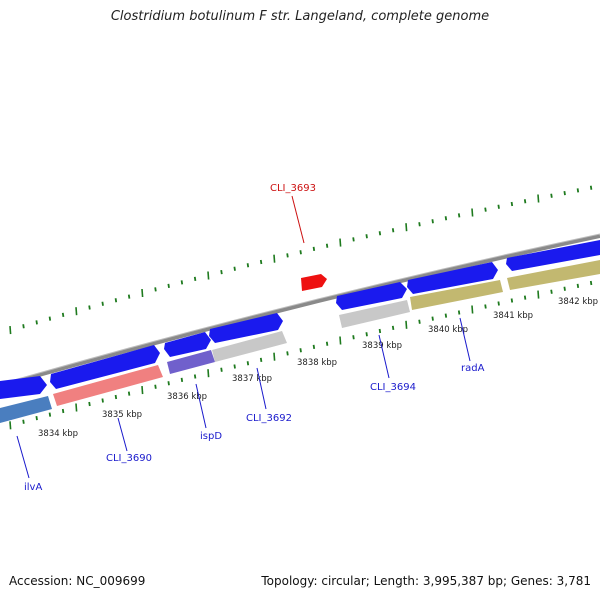  What do you see at coordinates (473, 368) in the screenshot?
I see `gene-label-radA: radA` at bounding box center [473, 368].